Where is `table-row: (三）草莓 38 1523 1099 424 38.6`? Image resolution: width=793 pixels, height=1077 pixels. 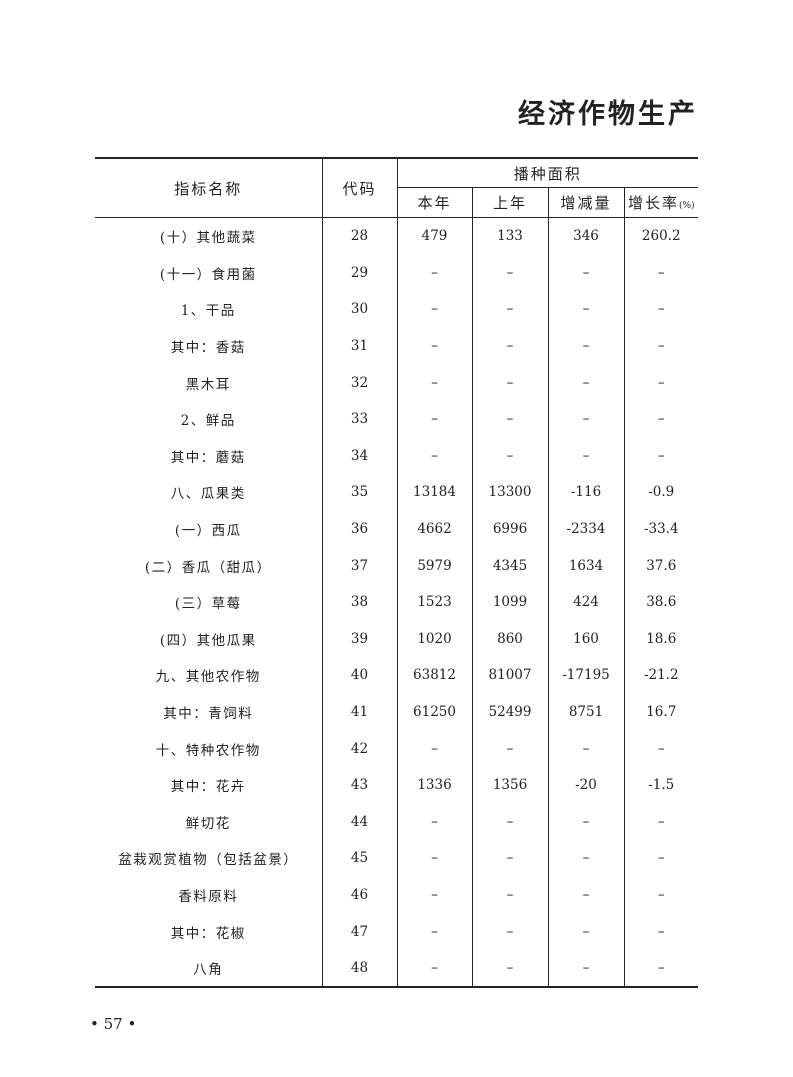
table-row: (三）草莓 38 1523 1099 424 38.6 is located at coordinates (397, 602).